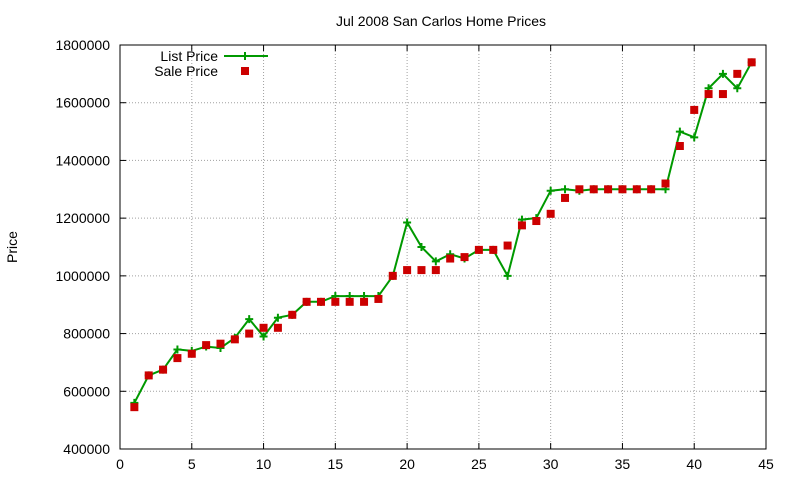 This screenshot has width=800, height=480. Describe the element at coordinates (245, 56) in the screenshot. I see `legend-marker-list-price` at that location.